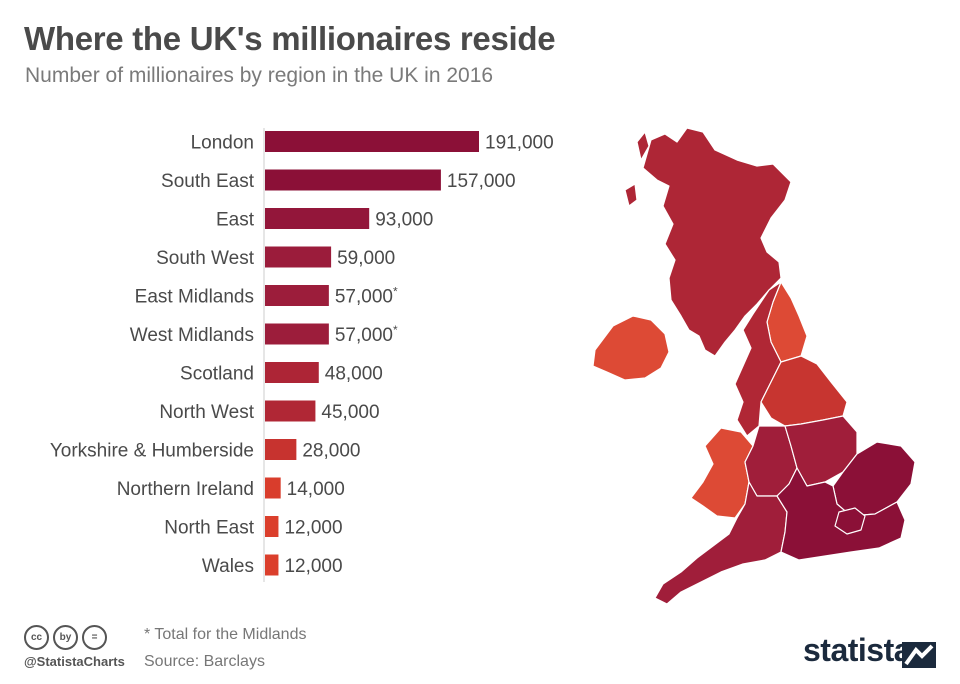 The image size is (960, 684). Describe the element at coordinates (404, 220) in the screenshot. I see `value-label: 93,000` at that location.